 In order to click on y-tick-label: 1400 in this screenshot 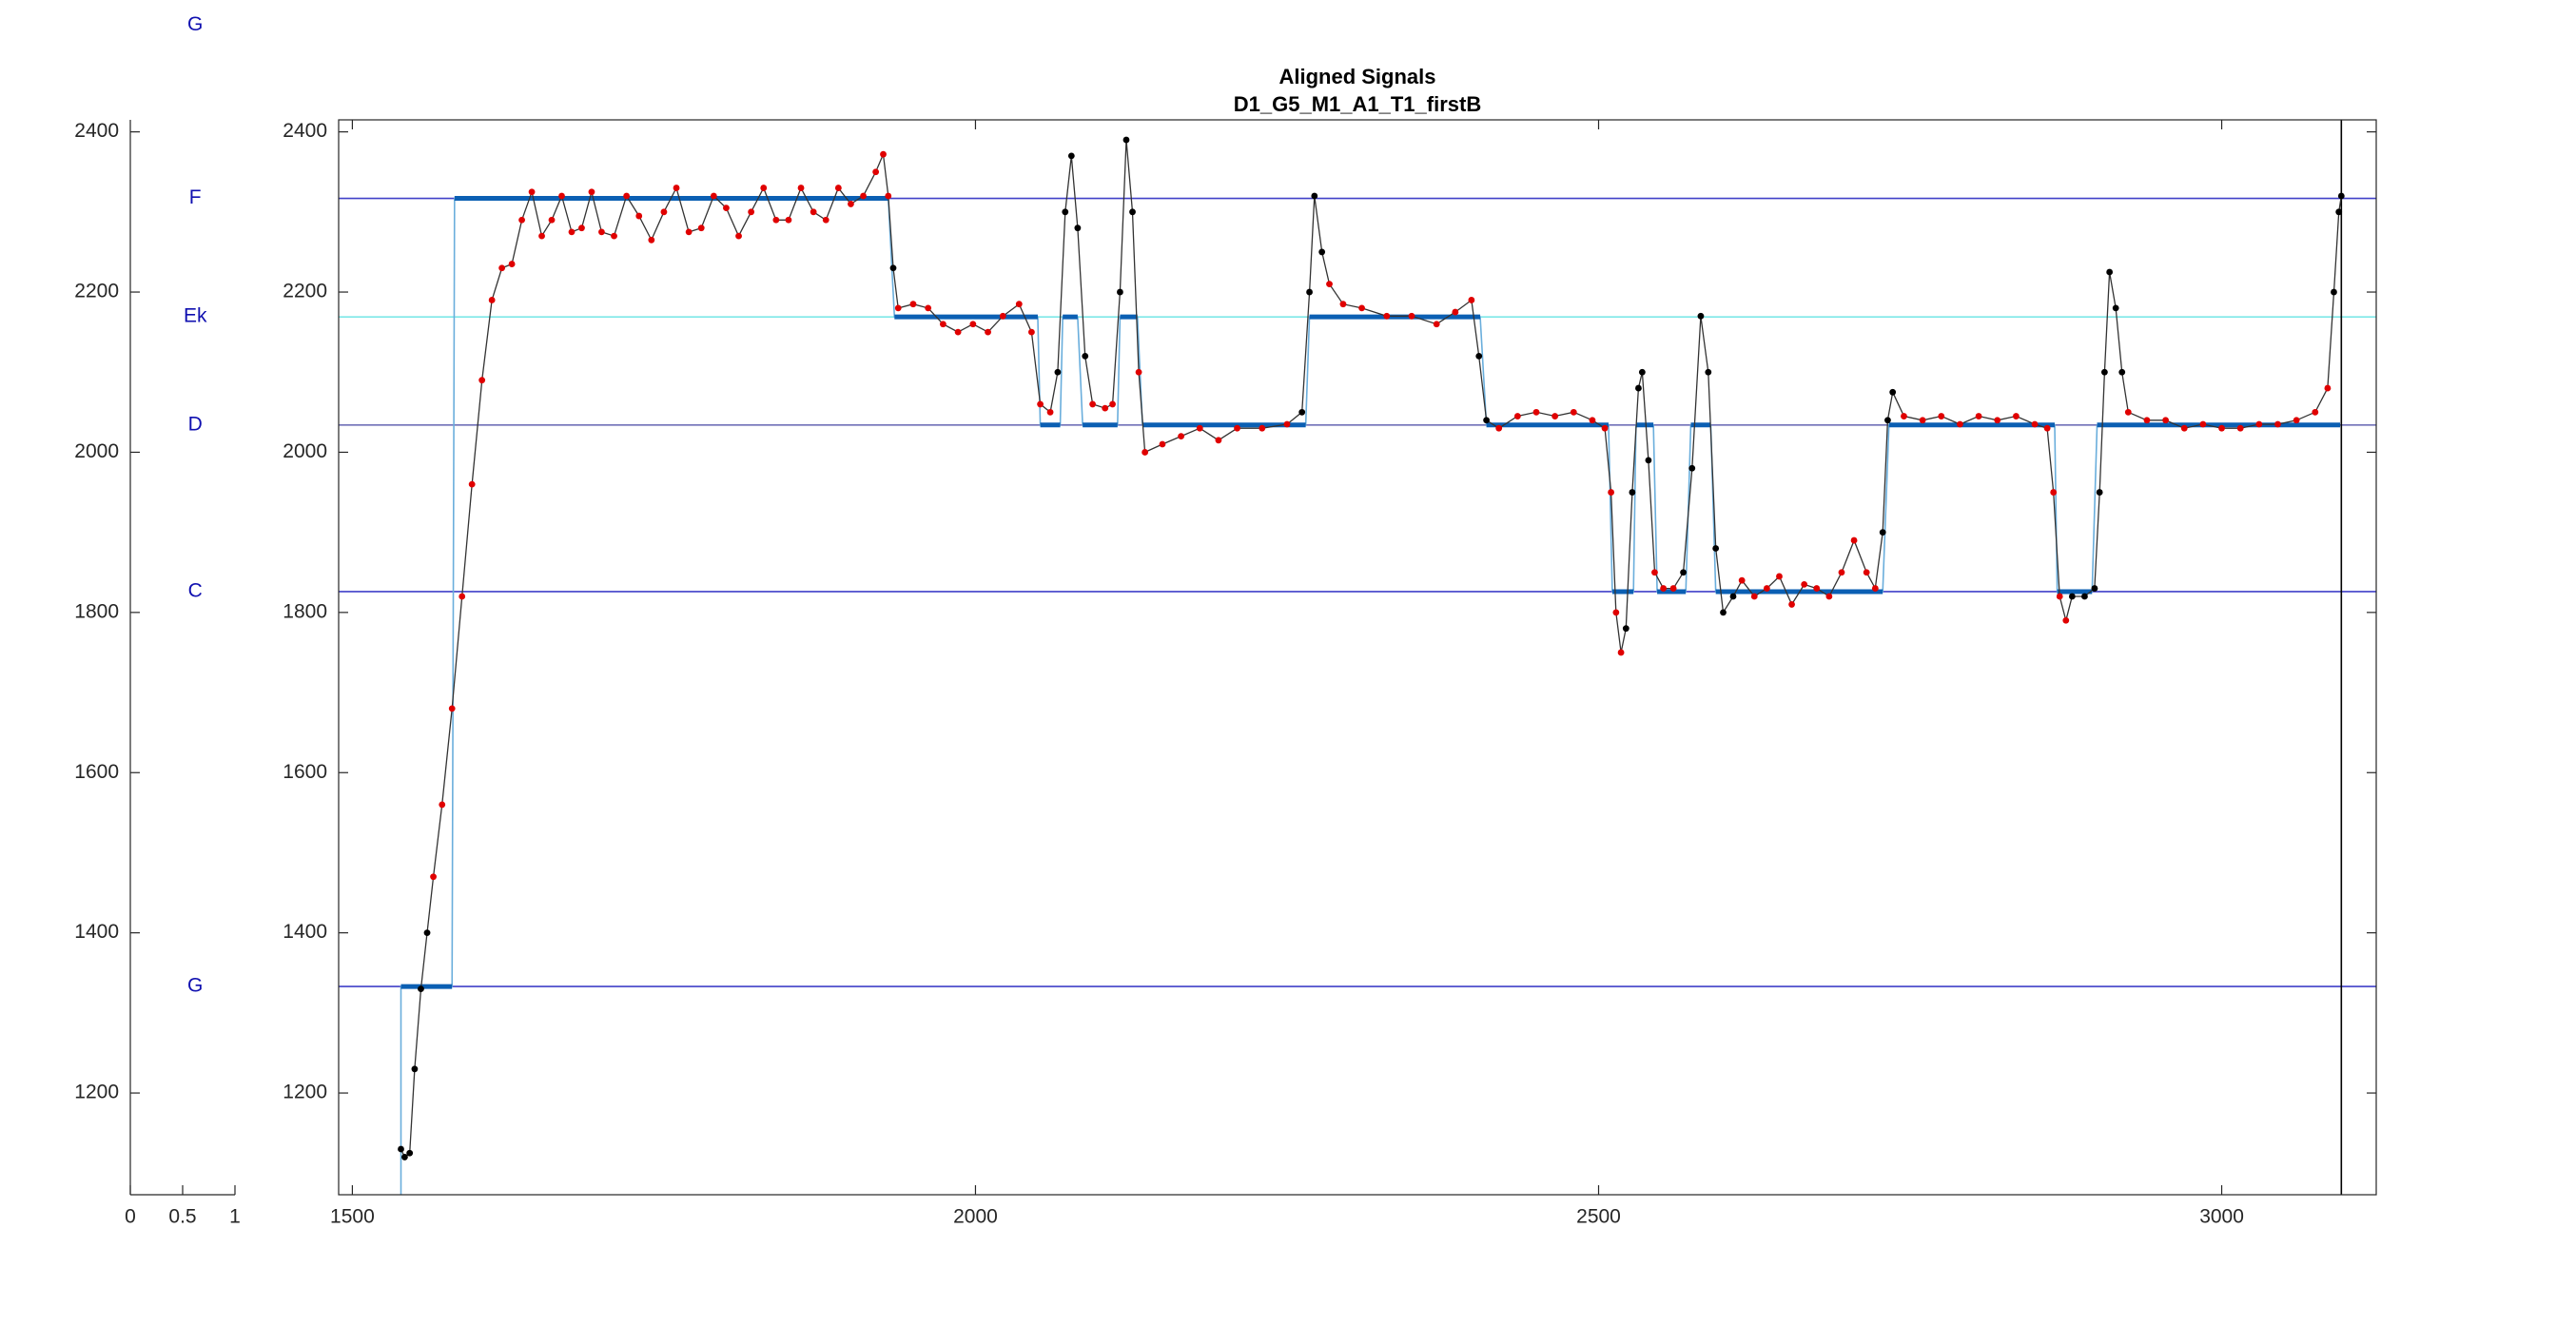, I will do `click(97, 932)`.